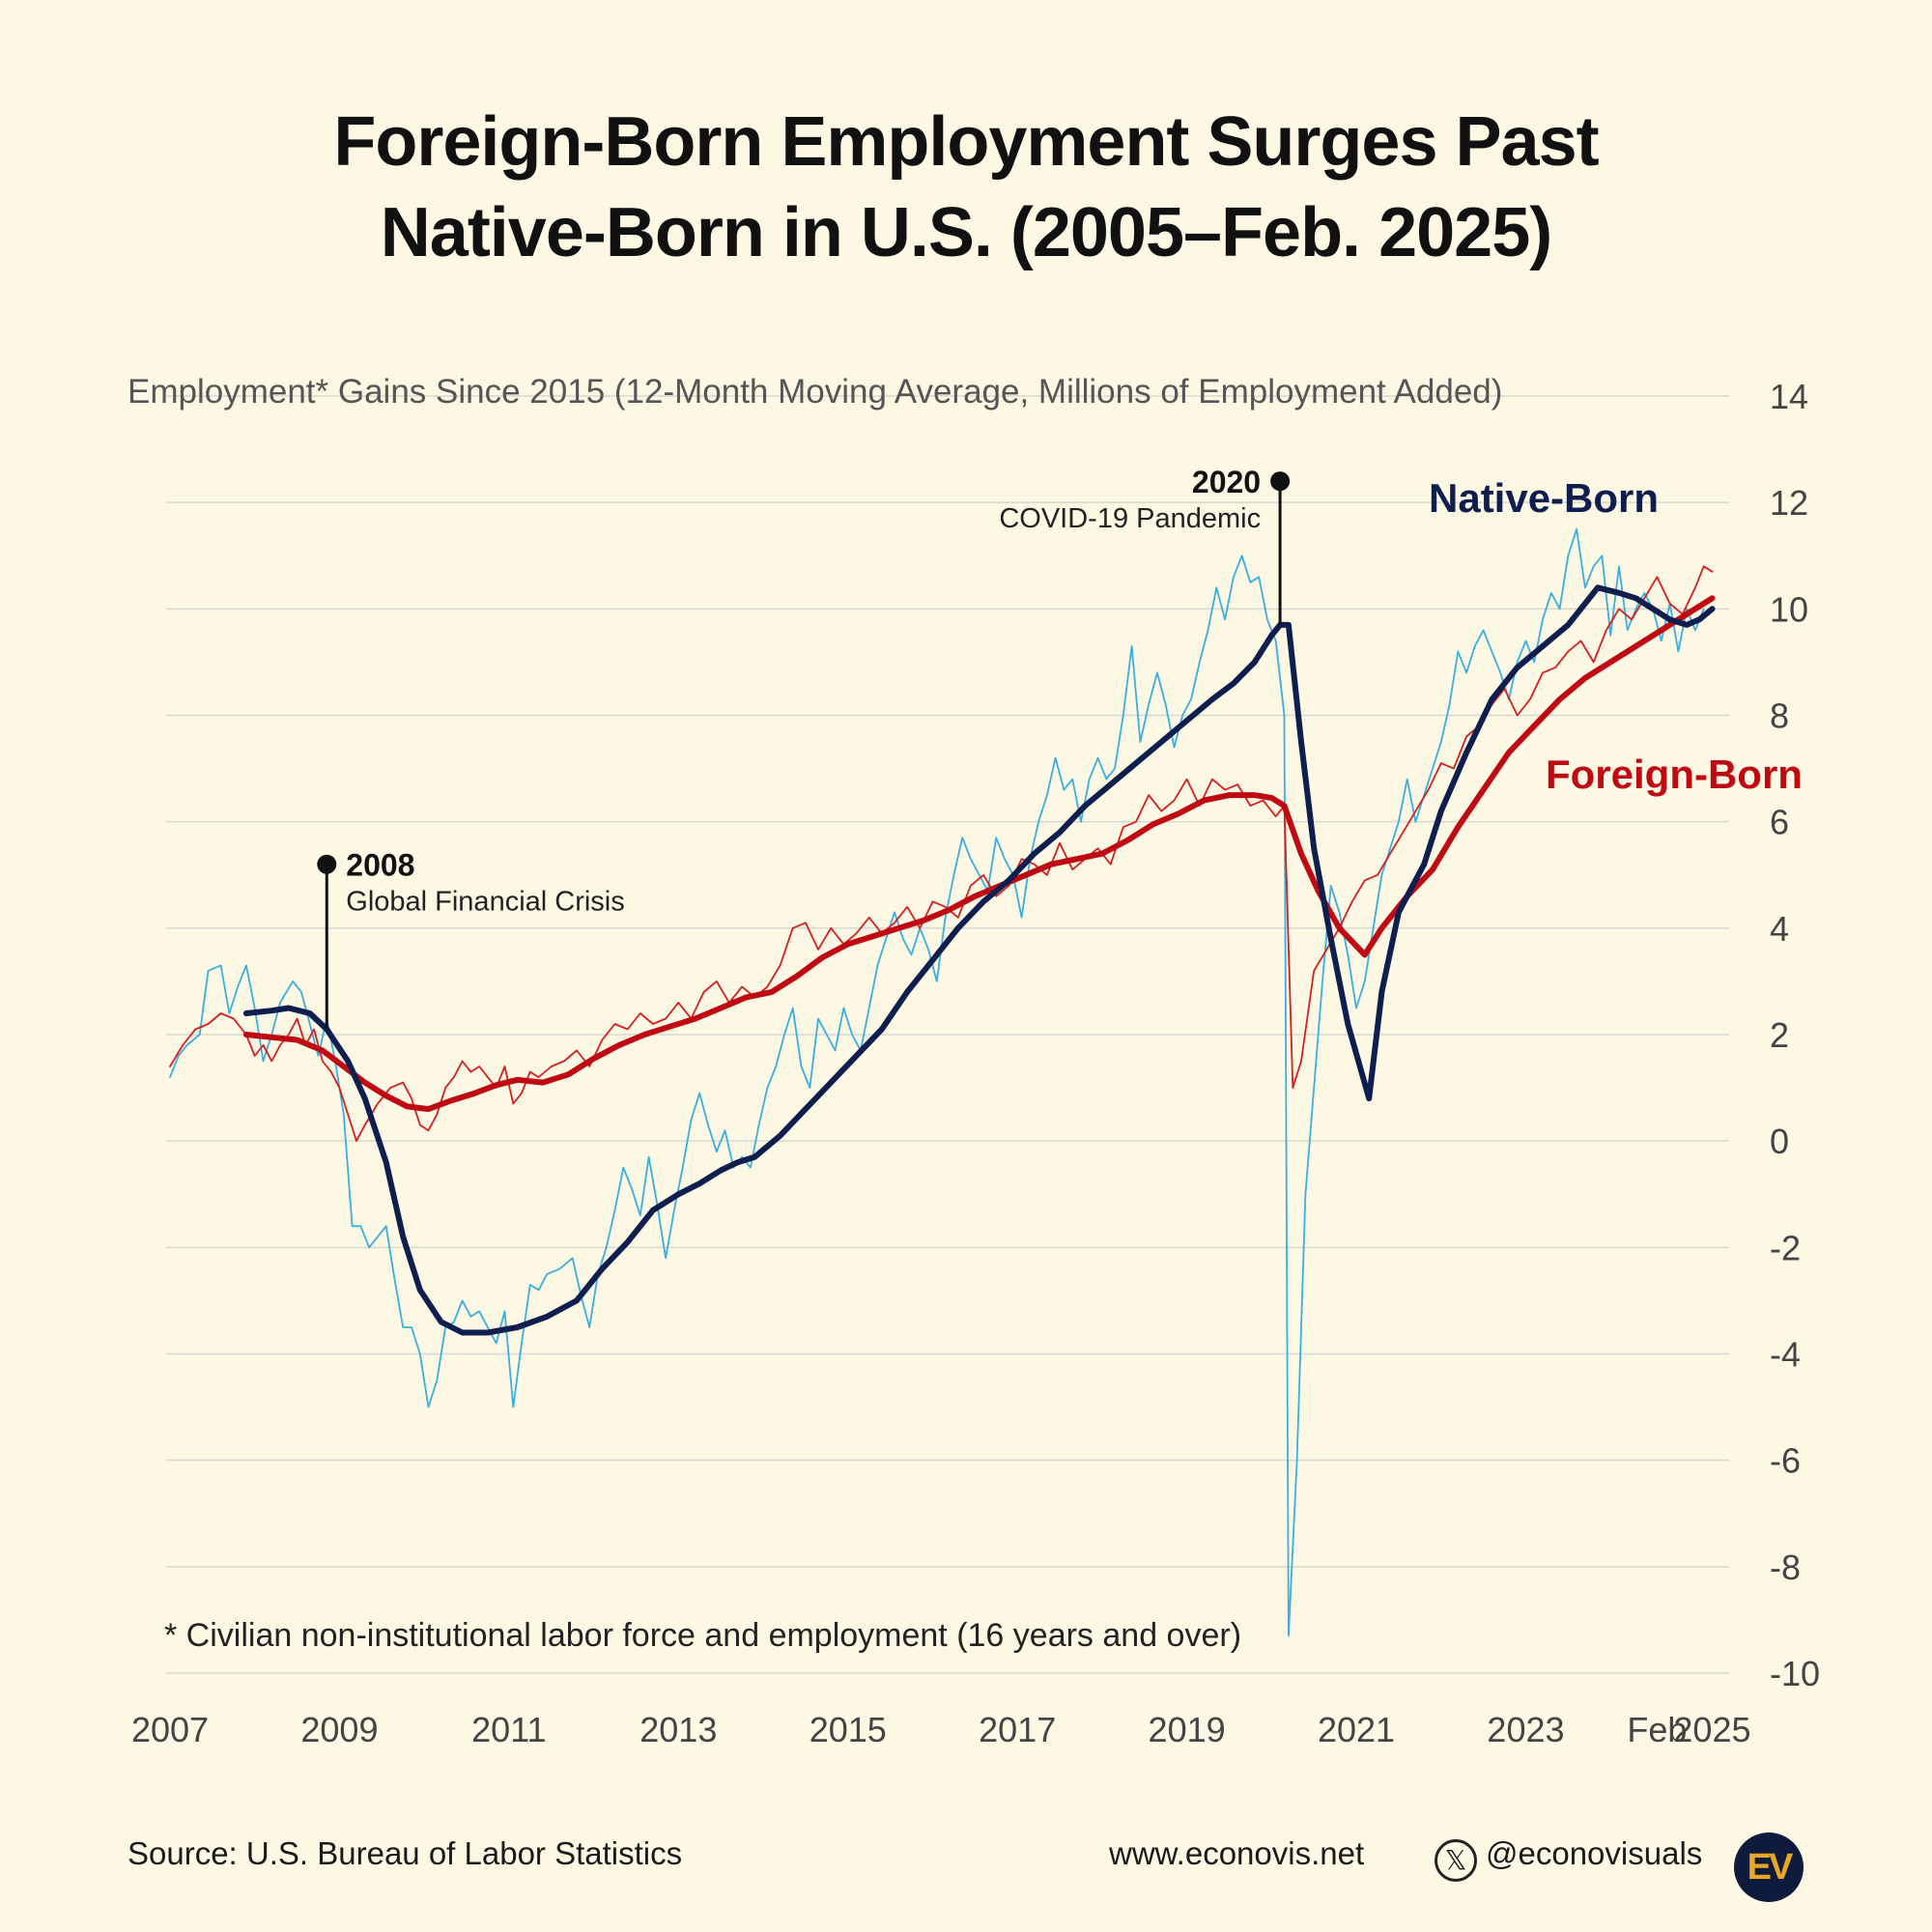 Image resolution: width=1932 pixels, height=1932 pixels. Describe the element at coordinates (1674, 774) in the screenshot. I see `series-label-foreign-born: Foreign-Born` at that location.